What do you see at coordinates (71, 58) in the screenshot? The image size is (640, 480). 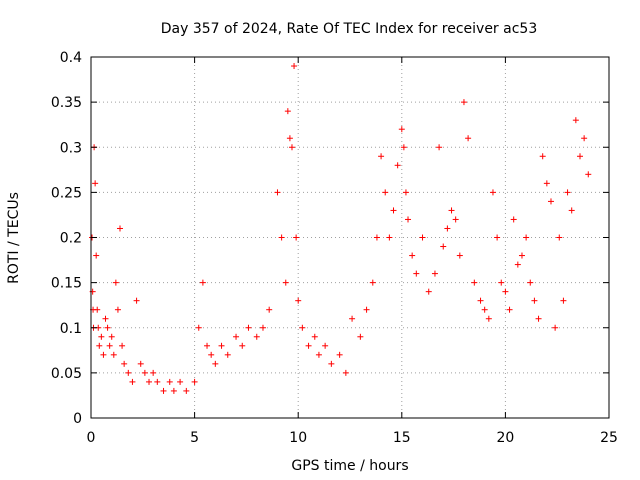 I see `y-tick-label: 0.4` at bounding box center [71, 58].